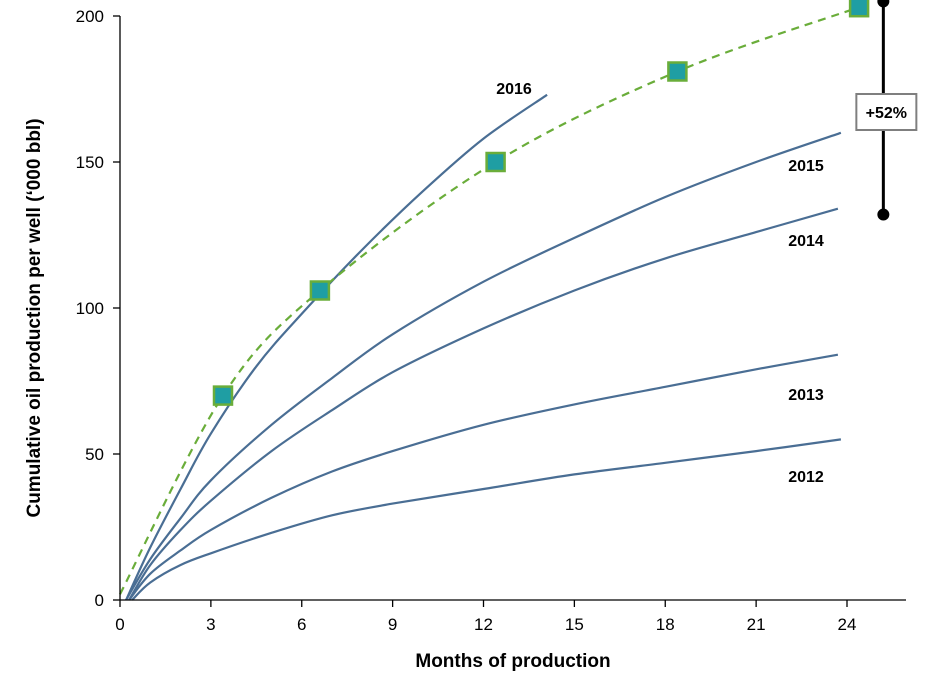 The width and height of the screenshot is (936, 673). What do you see at coordinates (806, 477) in the screenshot?
I see `series-label-2012: 2012` at bounding box center [806, 477].